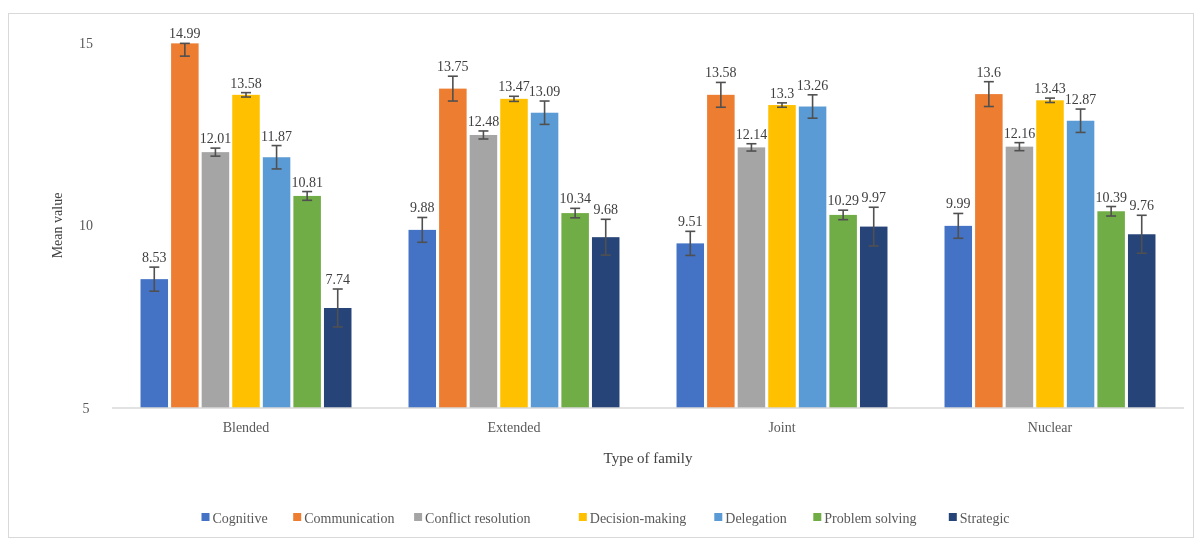  What do you see at coordinates (1141, 206) in the screenshot?
I see `data-label: 9.76` at bounding box center [1141, 206].